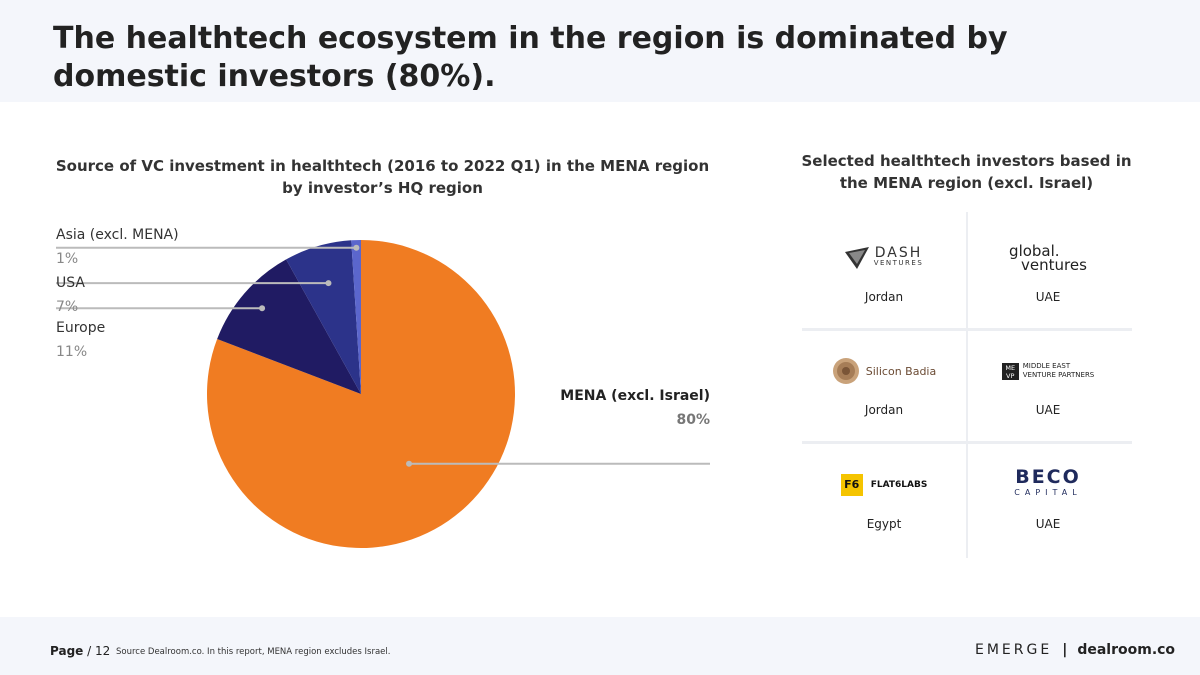 The width and height of the screenshot is (1200, 675). What do you see at coordinates (67, 307) in the screenshot?
I see `value-usa: 7%` at bounding box center [67, 307].